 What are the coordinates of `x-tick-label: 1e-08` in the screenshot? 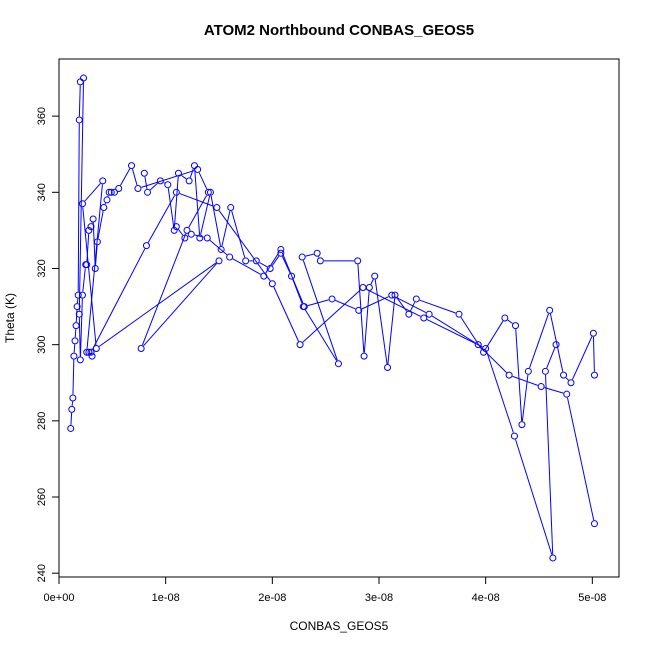 It's located at (166, 598).